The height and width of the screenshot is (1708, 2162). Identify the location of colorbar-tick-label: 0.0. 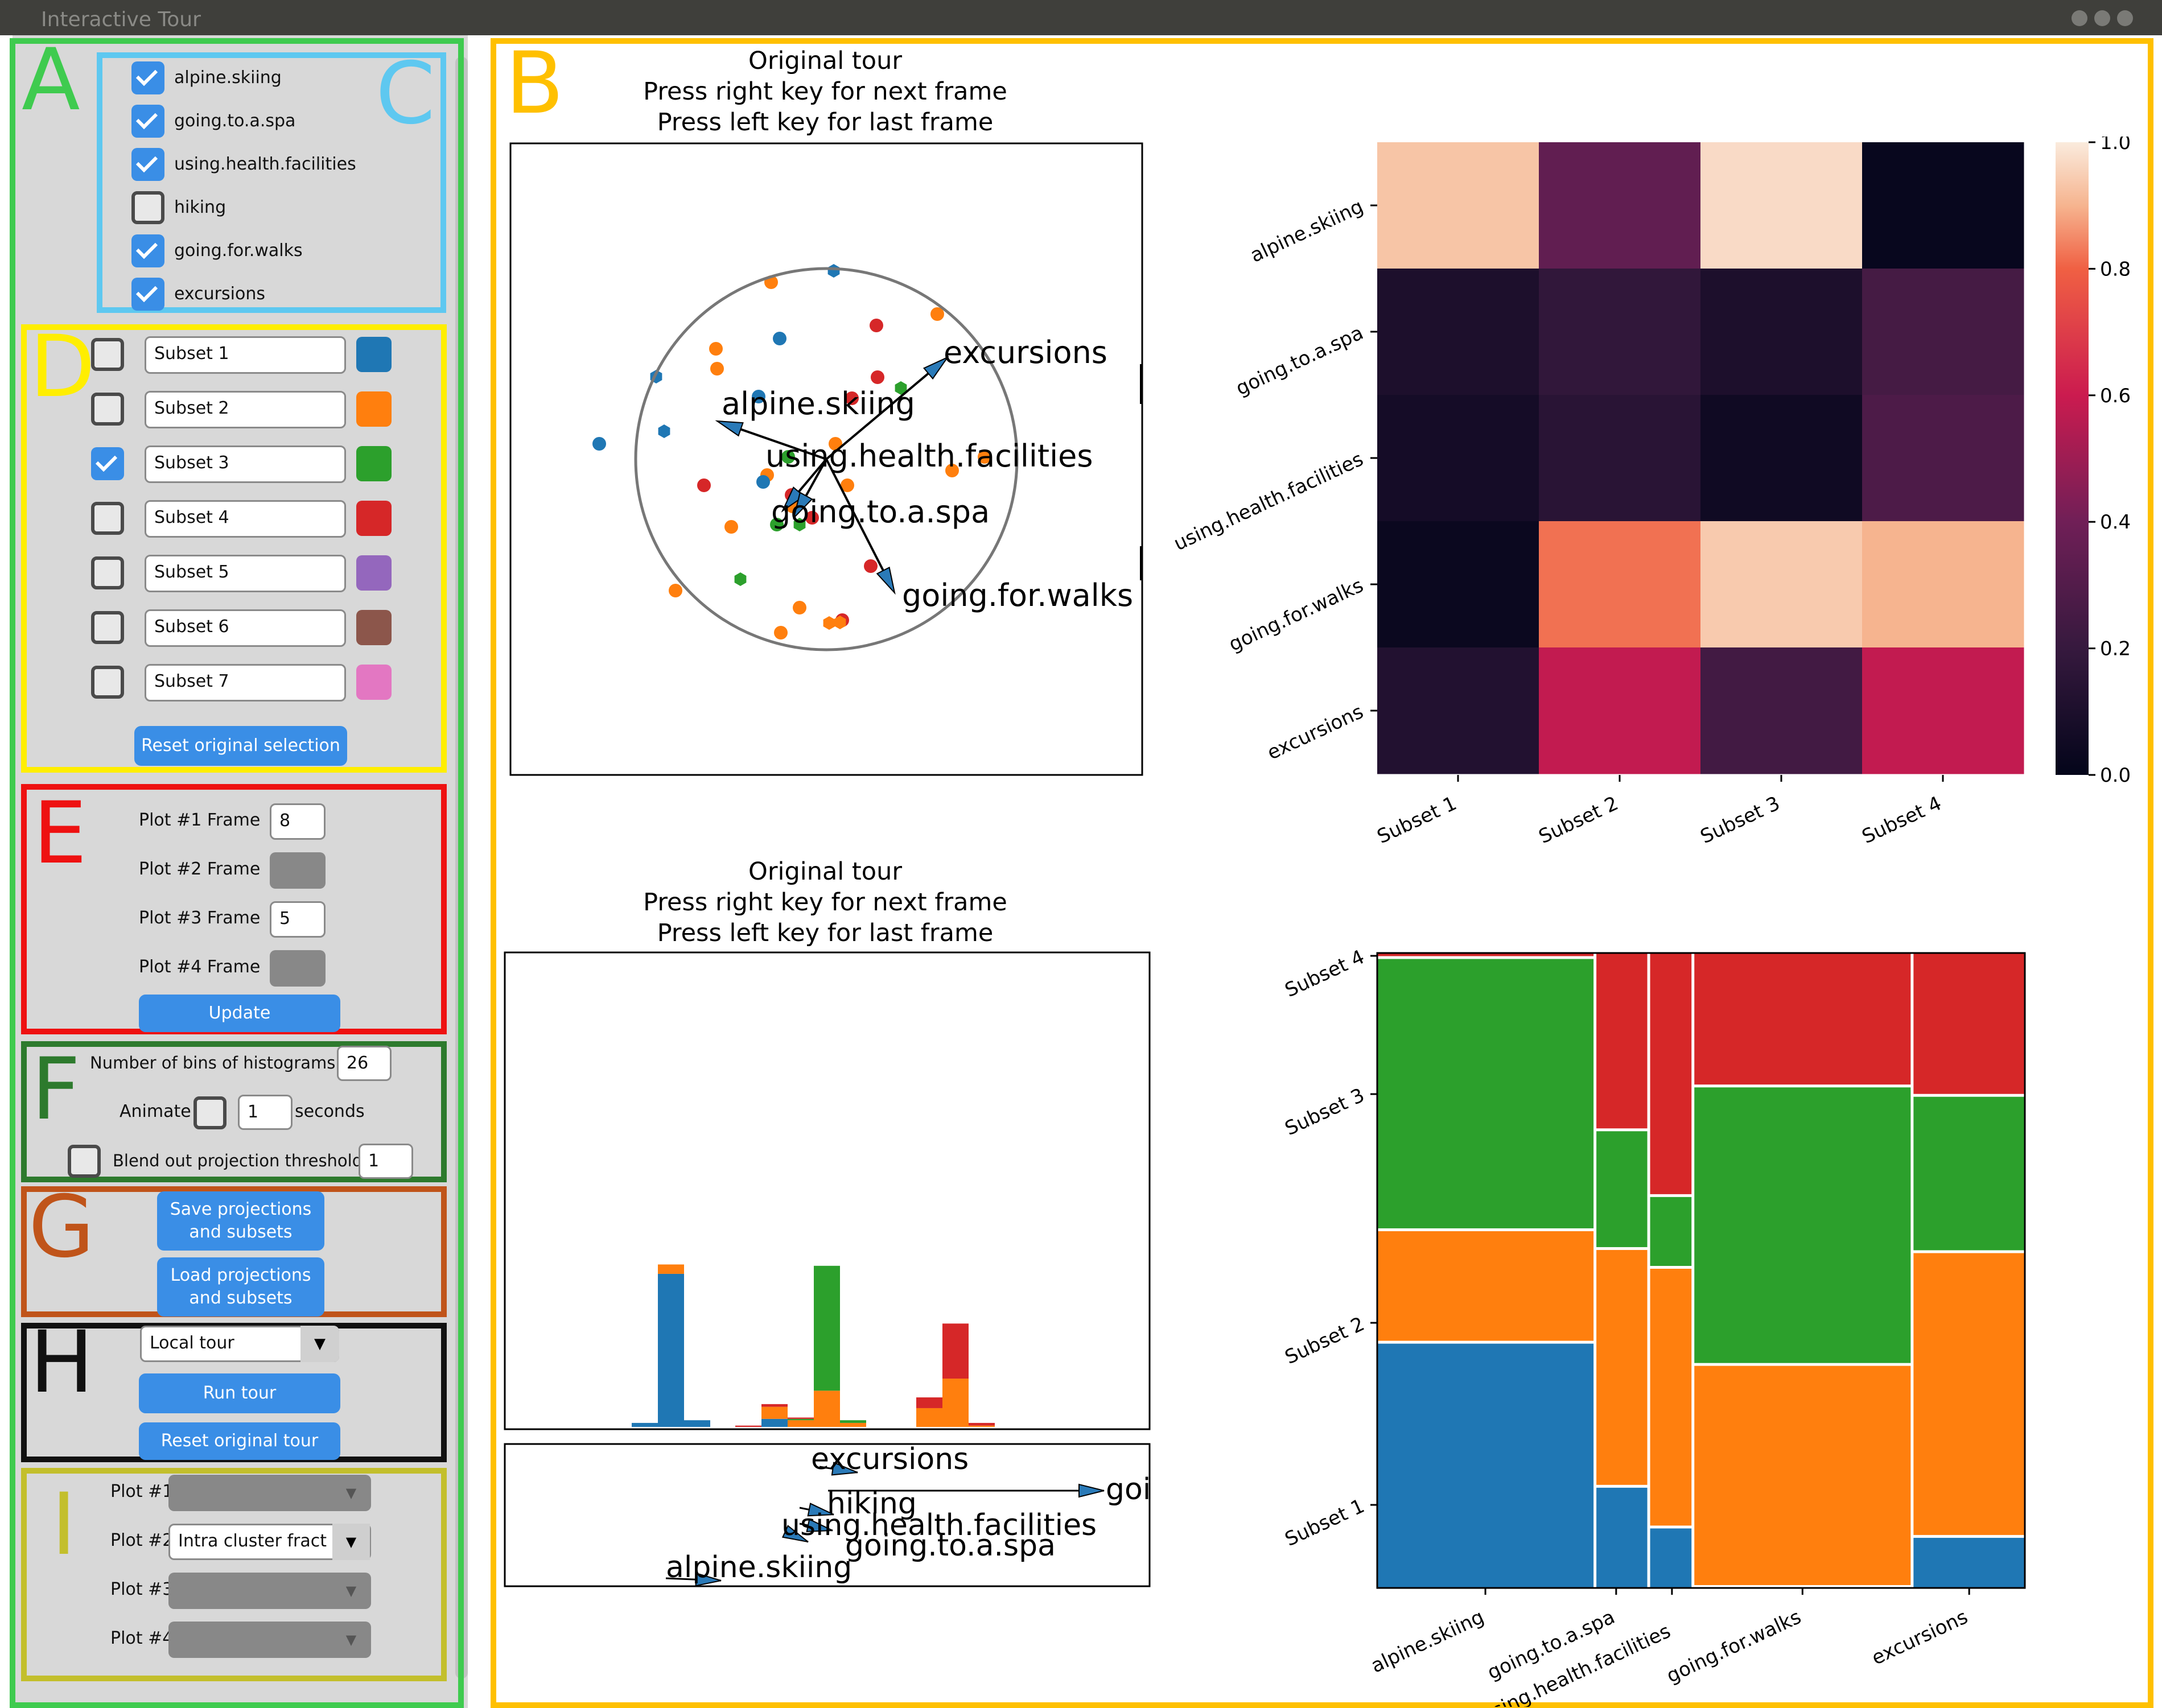
(2115, 775).